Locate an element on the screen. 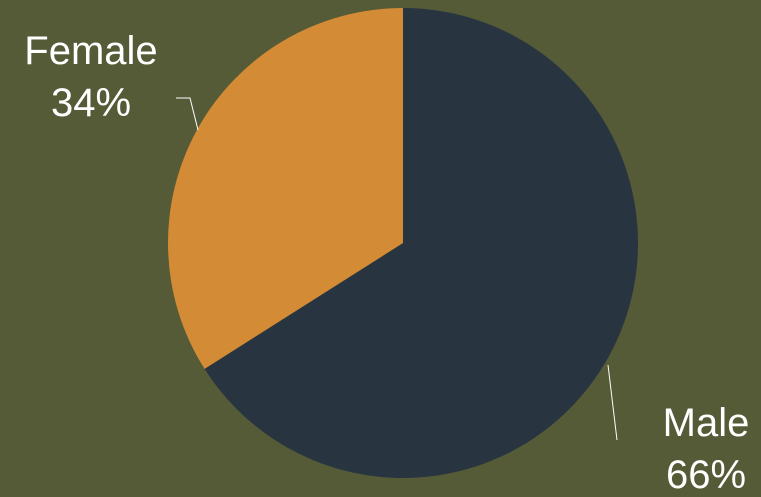  leader-line-male is located at coordinates (612, 402).